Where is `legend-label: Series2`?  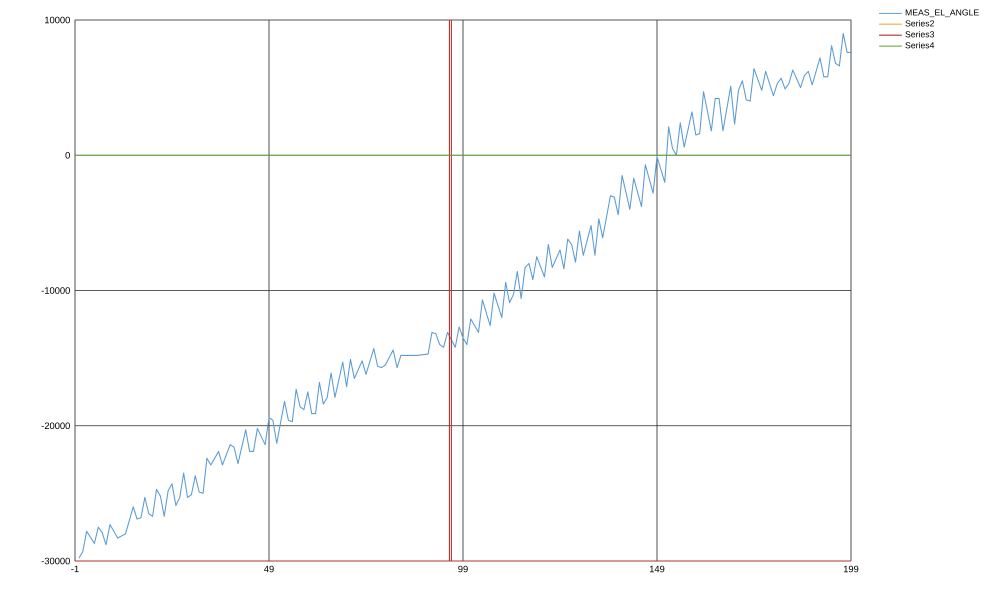 legend-label: Series2 is located at coordinates (919, 23).